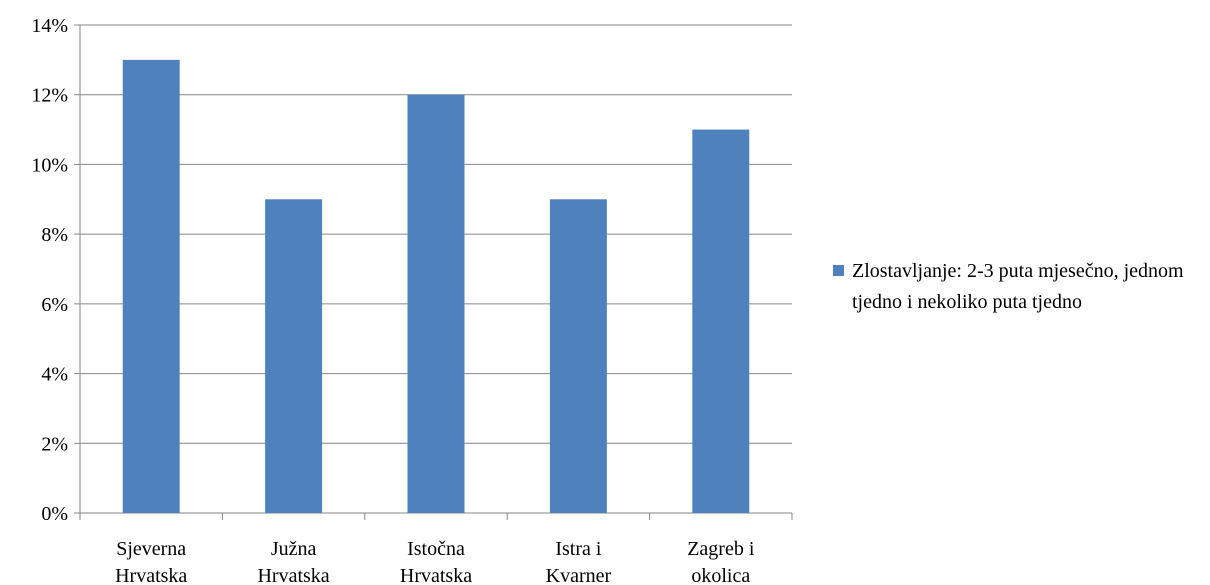  What do you see at coordinates (293, 561) in the screenshot?
I see `x-tick-label: Južna Hrvatska` at bounding box center [293, 561].